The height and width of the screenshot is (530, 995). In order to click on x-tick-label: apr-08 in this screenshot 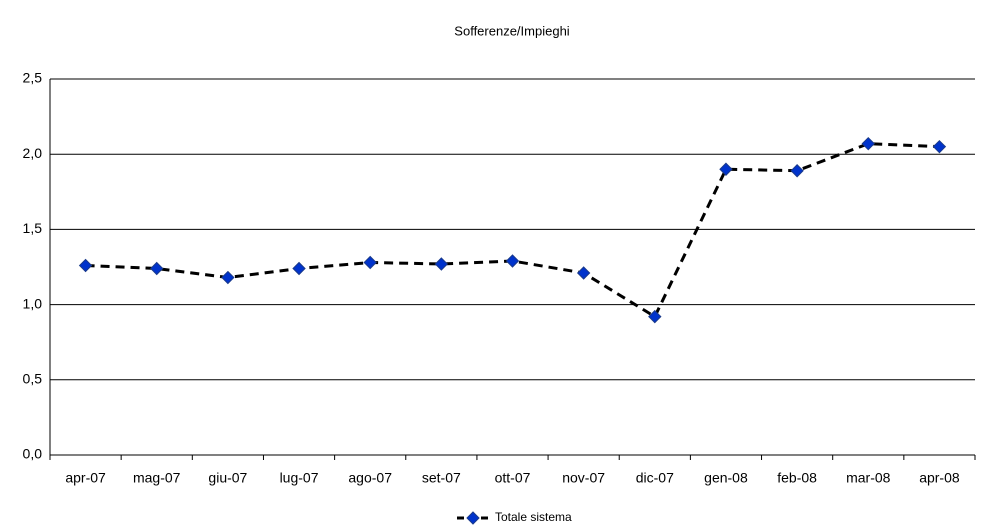, I will do `click(939, 478)`.